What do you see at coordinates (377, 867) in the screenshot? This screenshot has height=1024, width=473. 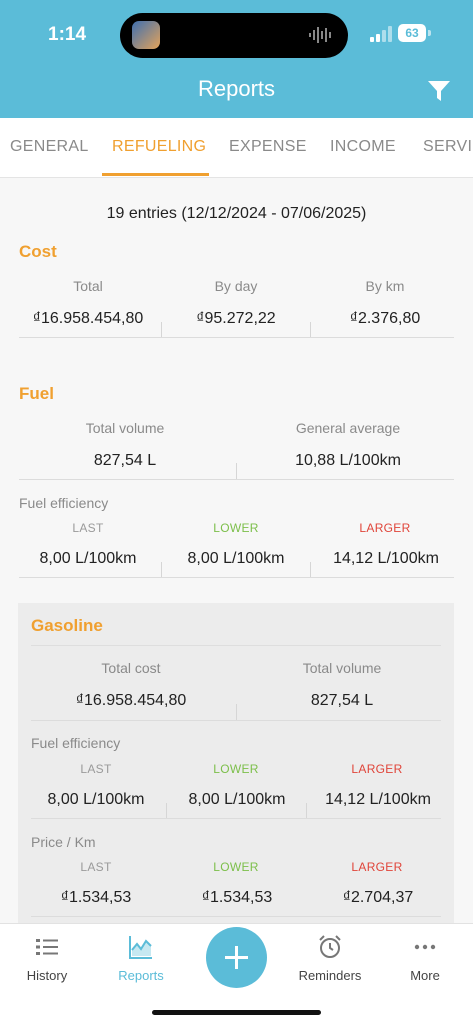 I see `price-larger-label: LARGER` at bounding box center [377, 867].